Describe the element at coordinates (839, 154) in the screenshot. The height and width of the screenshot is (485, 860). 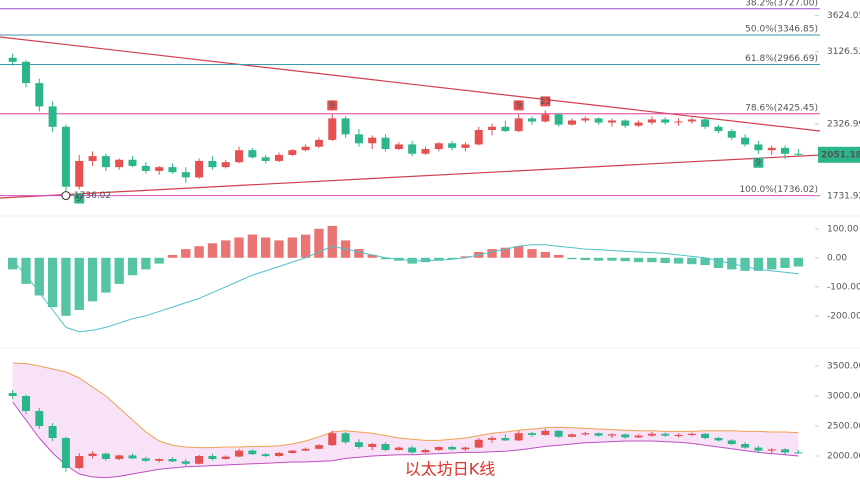
I see `price-tag` at that location.